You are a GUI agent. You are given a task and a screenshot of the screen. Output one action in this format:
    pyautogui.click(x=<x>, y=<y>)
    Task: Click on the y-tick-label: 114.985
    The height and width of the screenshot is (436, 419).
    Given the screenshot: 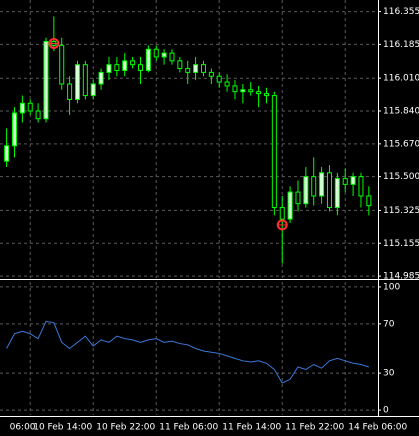 What is the action you would take?
    pyautogui.click(x=401, y=277)
    